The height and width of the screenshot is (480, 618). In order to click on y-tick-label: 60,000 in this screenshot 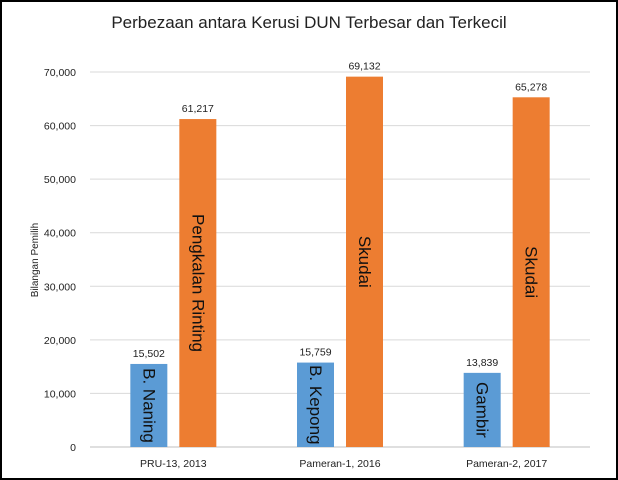, I will do `click(60, 127)`.